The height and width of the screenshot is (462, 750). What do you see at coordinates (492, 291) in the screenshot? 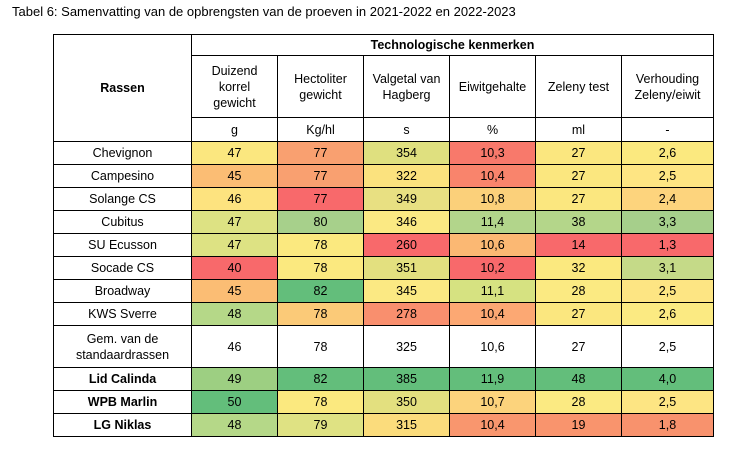
I see `value-cell: 11,1` at bounding box center [492, 291].